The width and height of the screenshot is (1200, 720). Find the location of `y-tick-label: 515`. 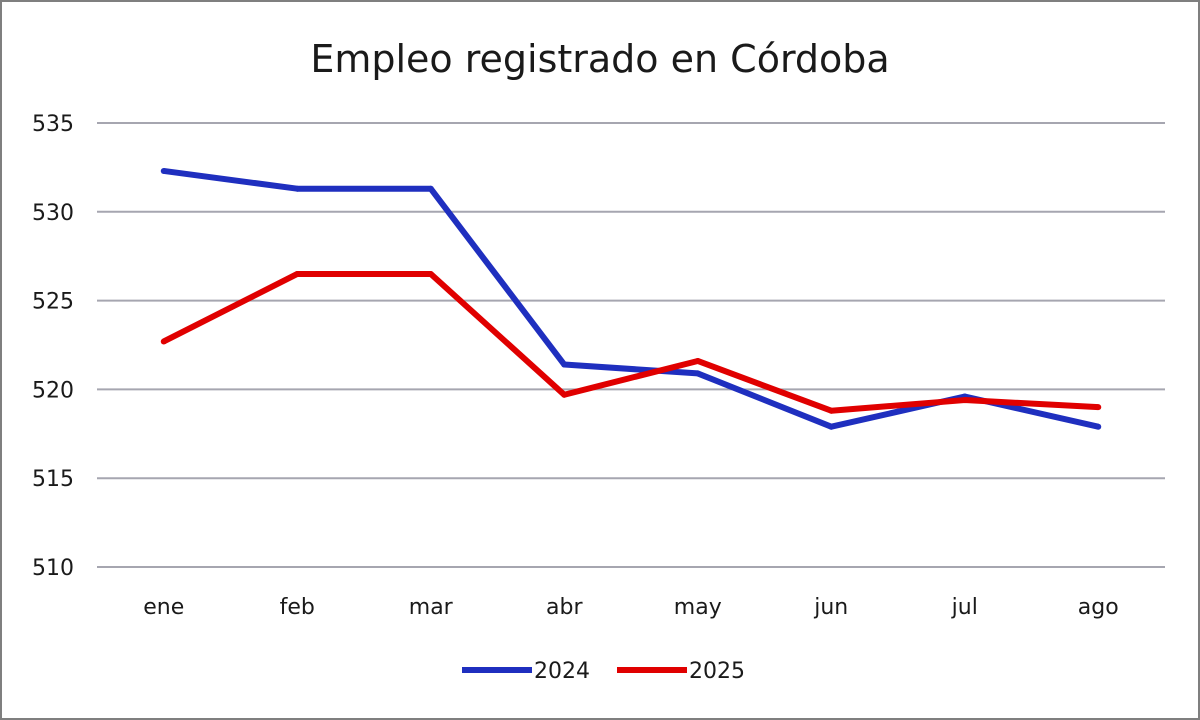

y-tick-label: 515 is located at coordinates (53, 479).